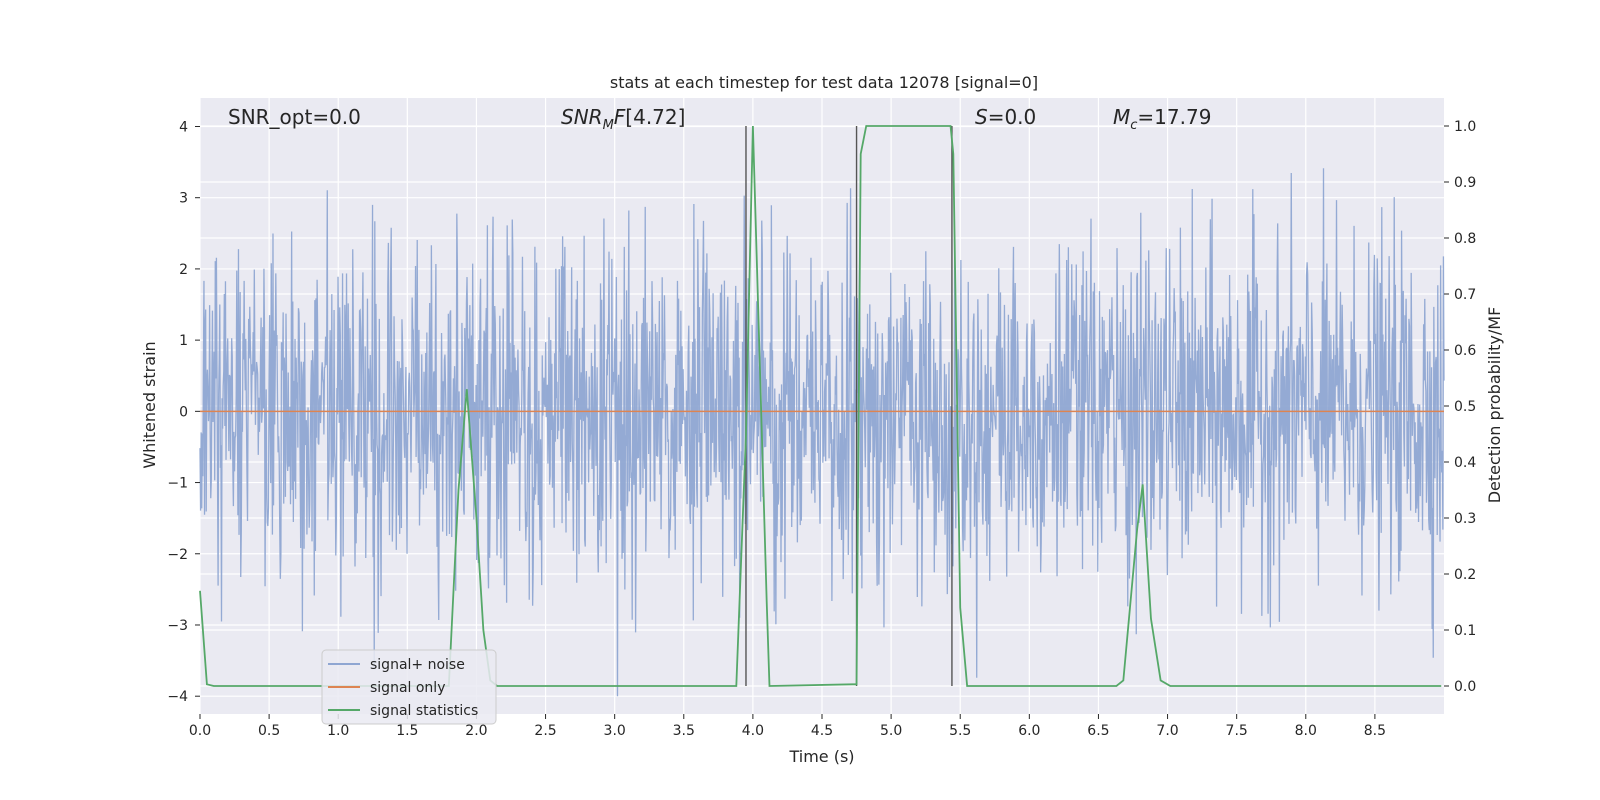 The image size is (1600, 800). What do you see at coordinates (1465, 463) in the screenshot?
I see `y-right-tick-label: 0.4` at bounding box center [1465, 463].